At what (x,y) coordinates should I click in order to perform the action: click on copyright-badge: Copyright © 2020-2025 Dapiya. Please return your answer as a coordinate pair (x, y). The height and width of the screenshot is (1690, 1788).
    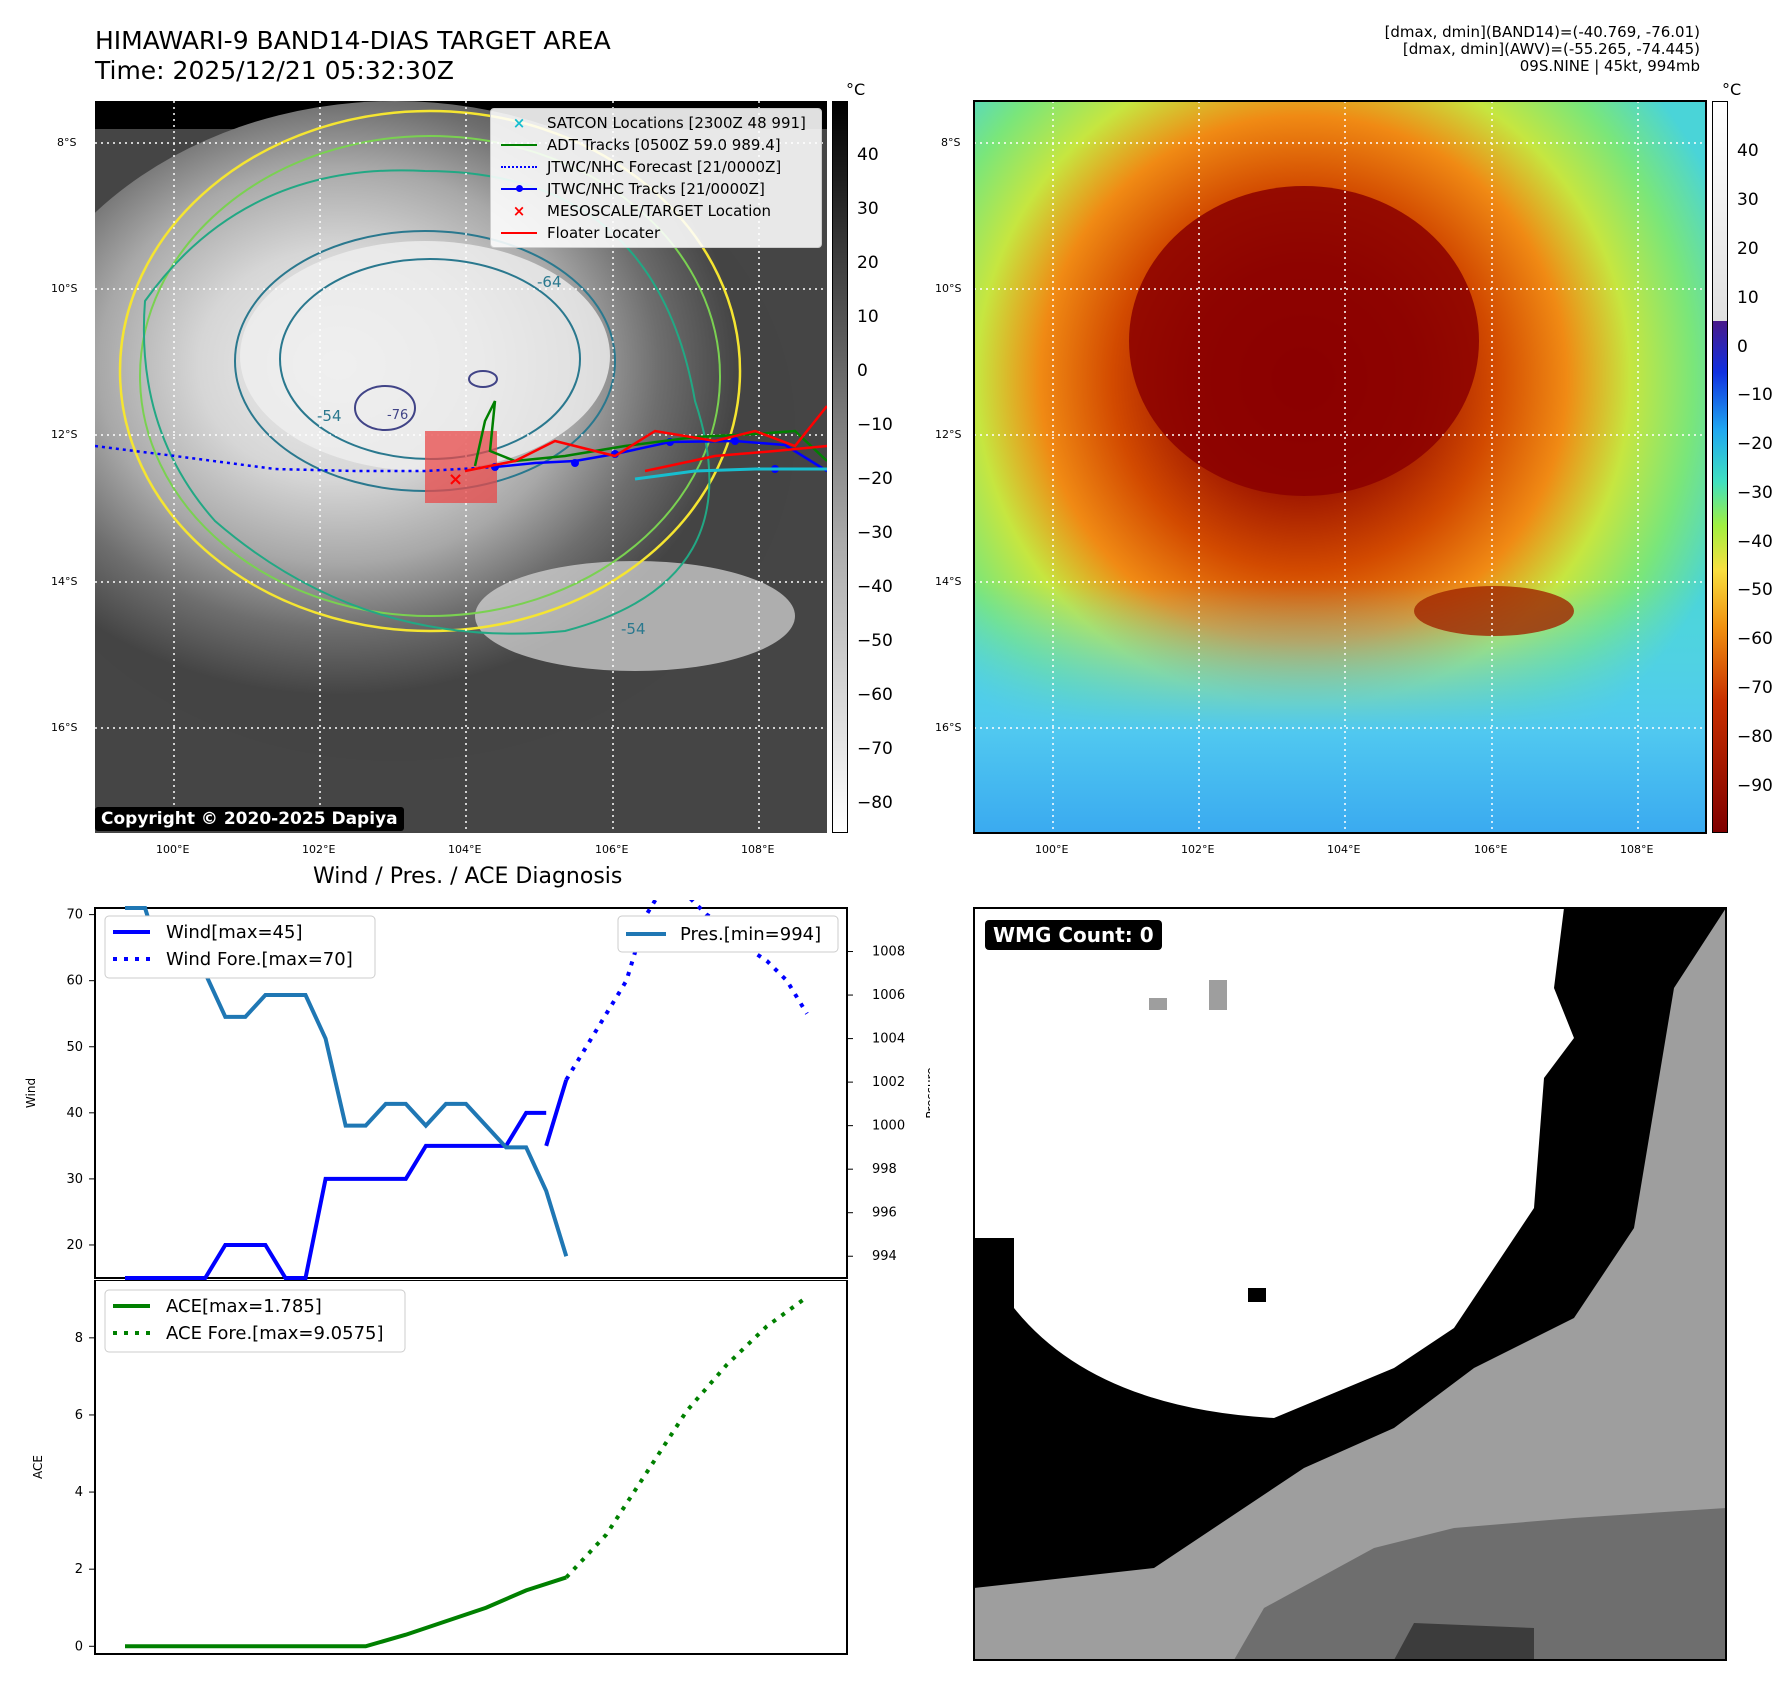
    Looking at the image, I should click on (249, 819).